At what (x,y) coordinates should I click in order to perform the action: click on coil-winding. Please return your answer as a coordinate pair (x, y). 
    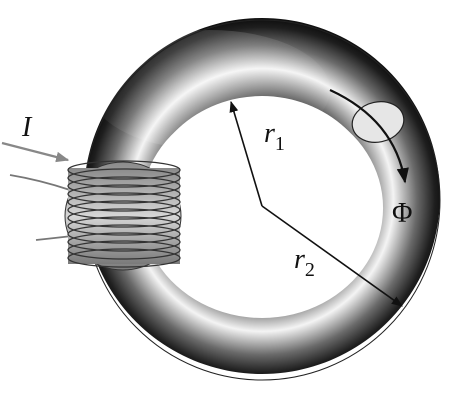
    Looking at the image, I should click on (123, 215).